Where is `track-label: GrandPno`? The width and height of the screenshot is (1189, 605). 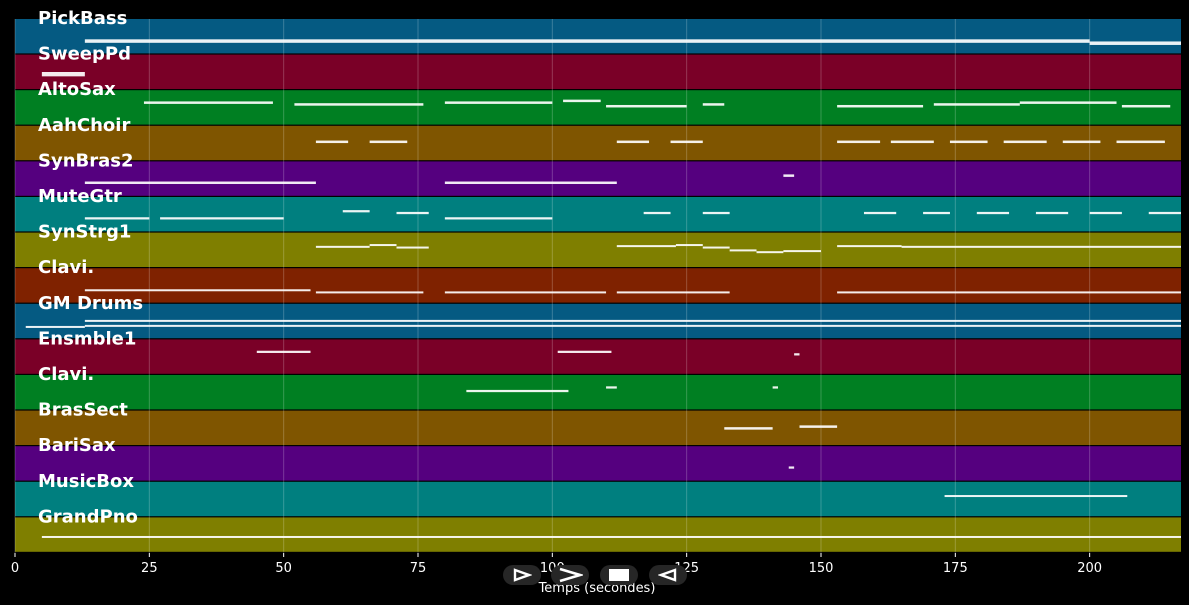 track-label: GrandPno is located at coordinates (88, 516).